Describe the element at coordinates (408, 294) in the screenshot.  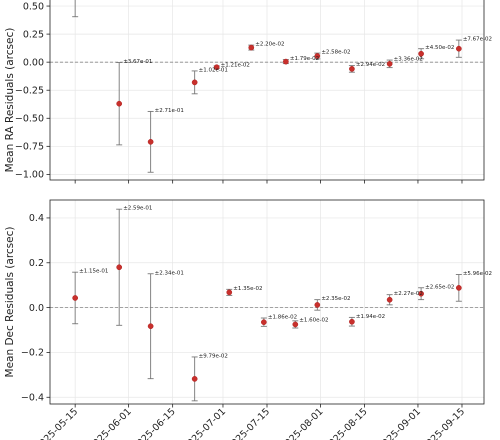
I see `dec-error-label-9: ±2.27e-02` at that location.